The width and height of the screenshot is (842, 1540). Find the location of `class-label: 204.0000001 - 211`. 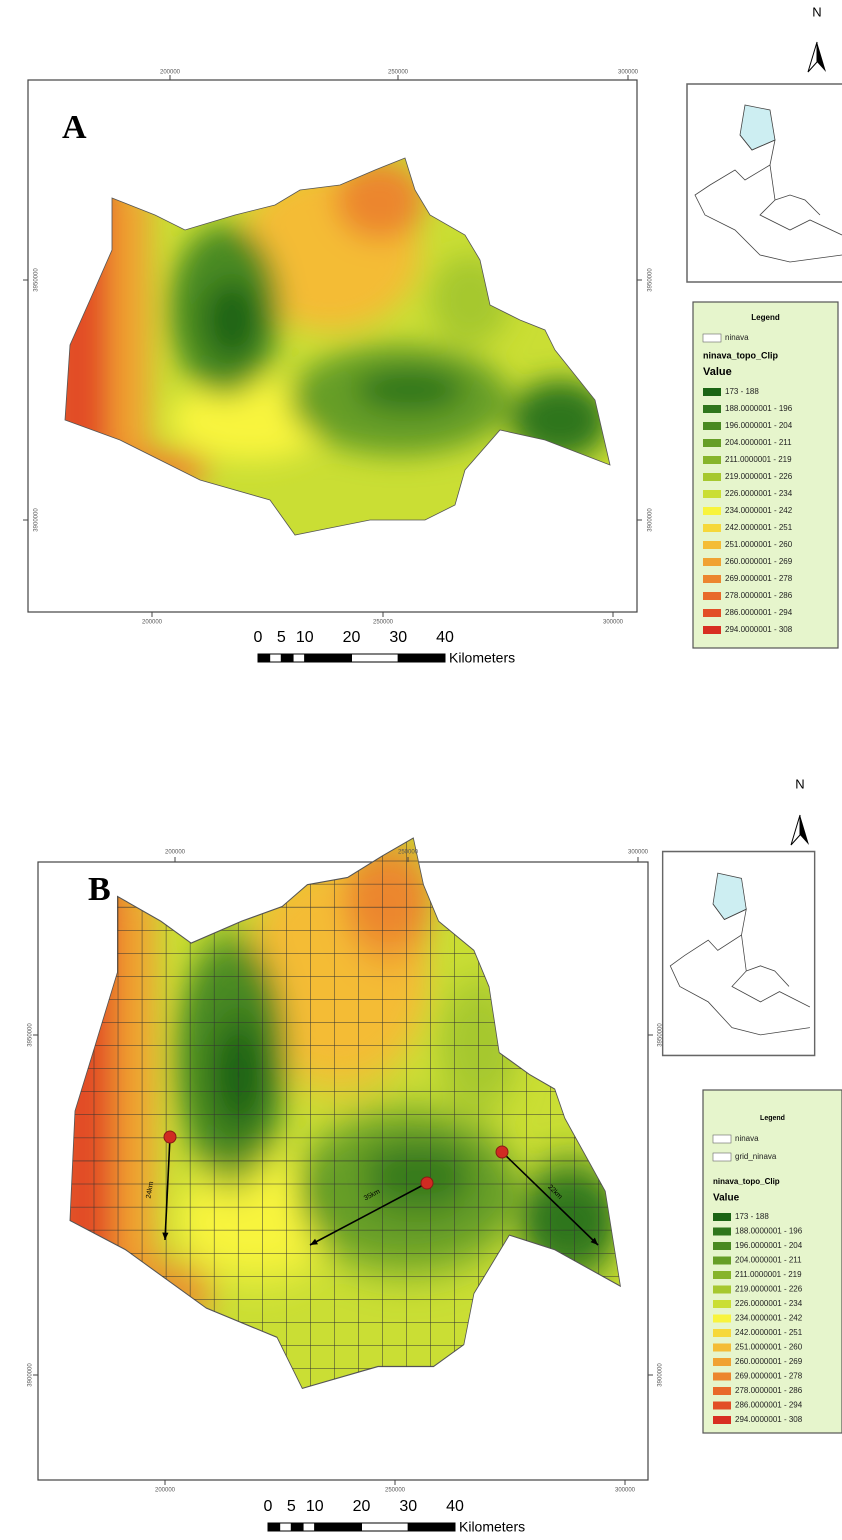

class-label: 204.0000001 - 211 is located at coordinates (768, 1260).